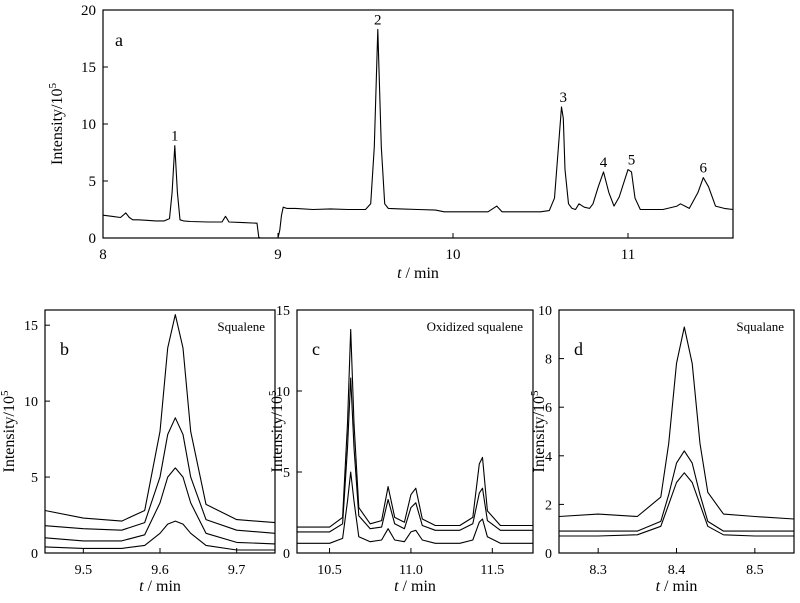 This screenshot has width=800, height=603. What do you see at coordinates (237, 570) in the screenshot?
I see `x-tick-label-b: 9.7` at bounding box center [237, 570].